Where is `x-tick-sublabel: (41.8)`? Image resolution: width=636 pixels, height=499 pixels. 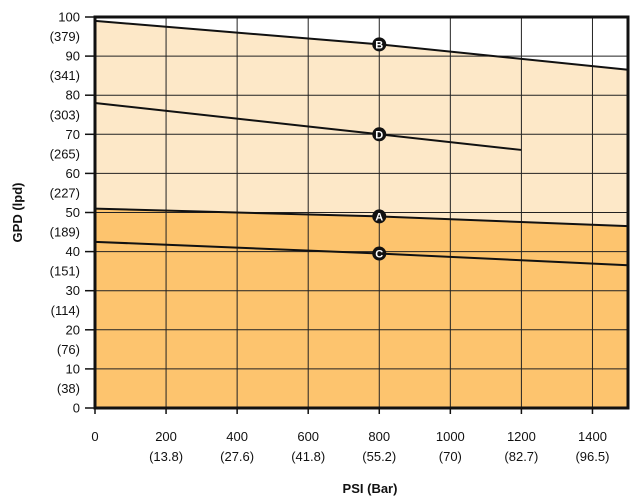
x-tick-sublabel: (41.8) is located at coordinates (308, 456).